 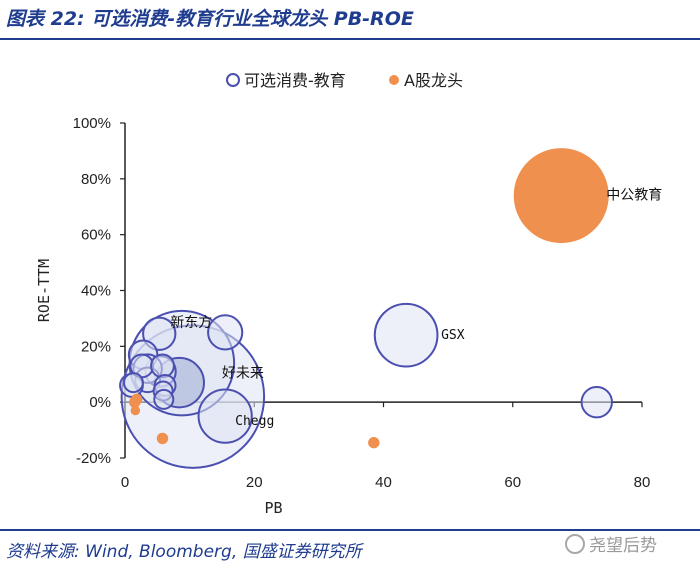 What do you see at coordinates (92, 123) in the screenshot?
I see `y-tick-label: 100%` at bounding box center [92, 123].